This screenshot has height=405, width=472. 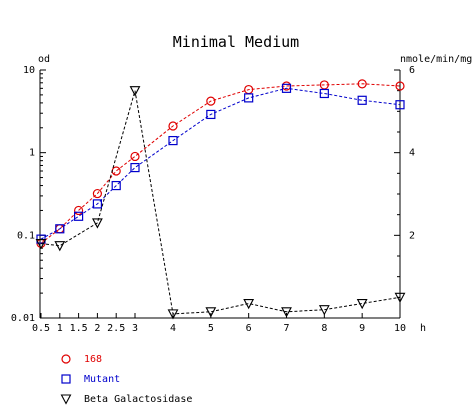 I want to click on legend-item: Beta Galactosidase, so click(x=126, y=399).